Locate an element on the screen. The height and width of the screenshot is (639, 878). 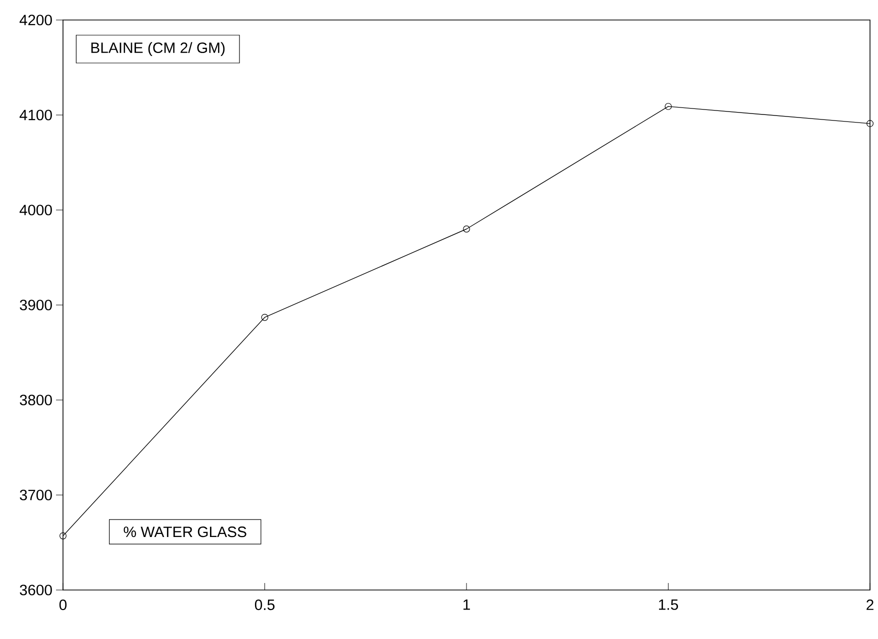
y-tick-label: 3700 is located at coordinates (36, 495).